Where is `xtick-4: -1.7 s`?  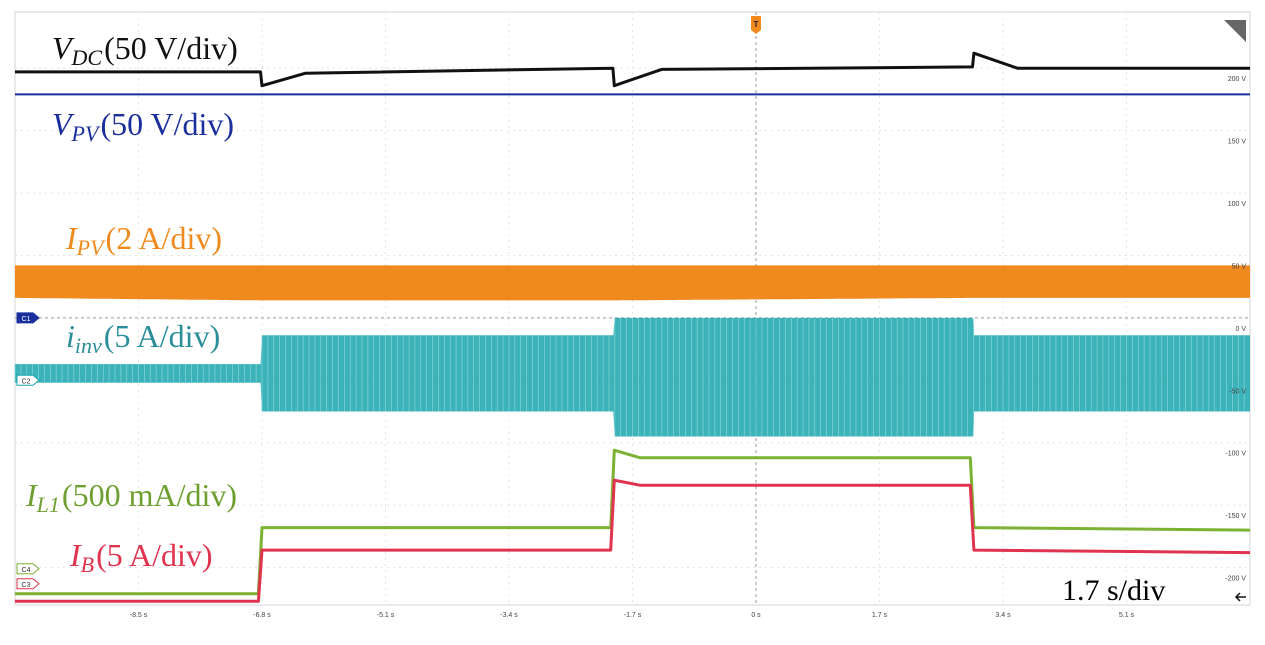 xtick-4: -1.7 s is located at coordinates (633, 615).